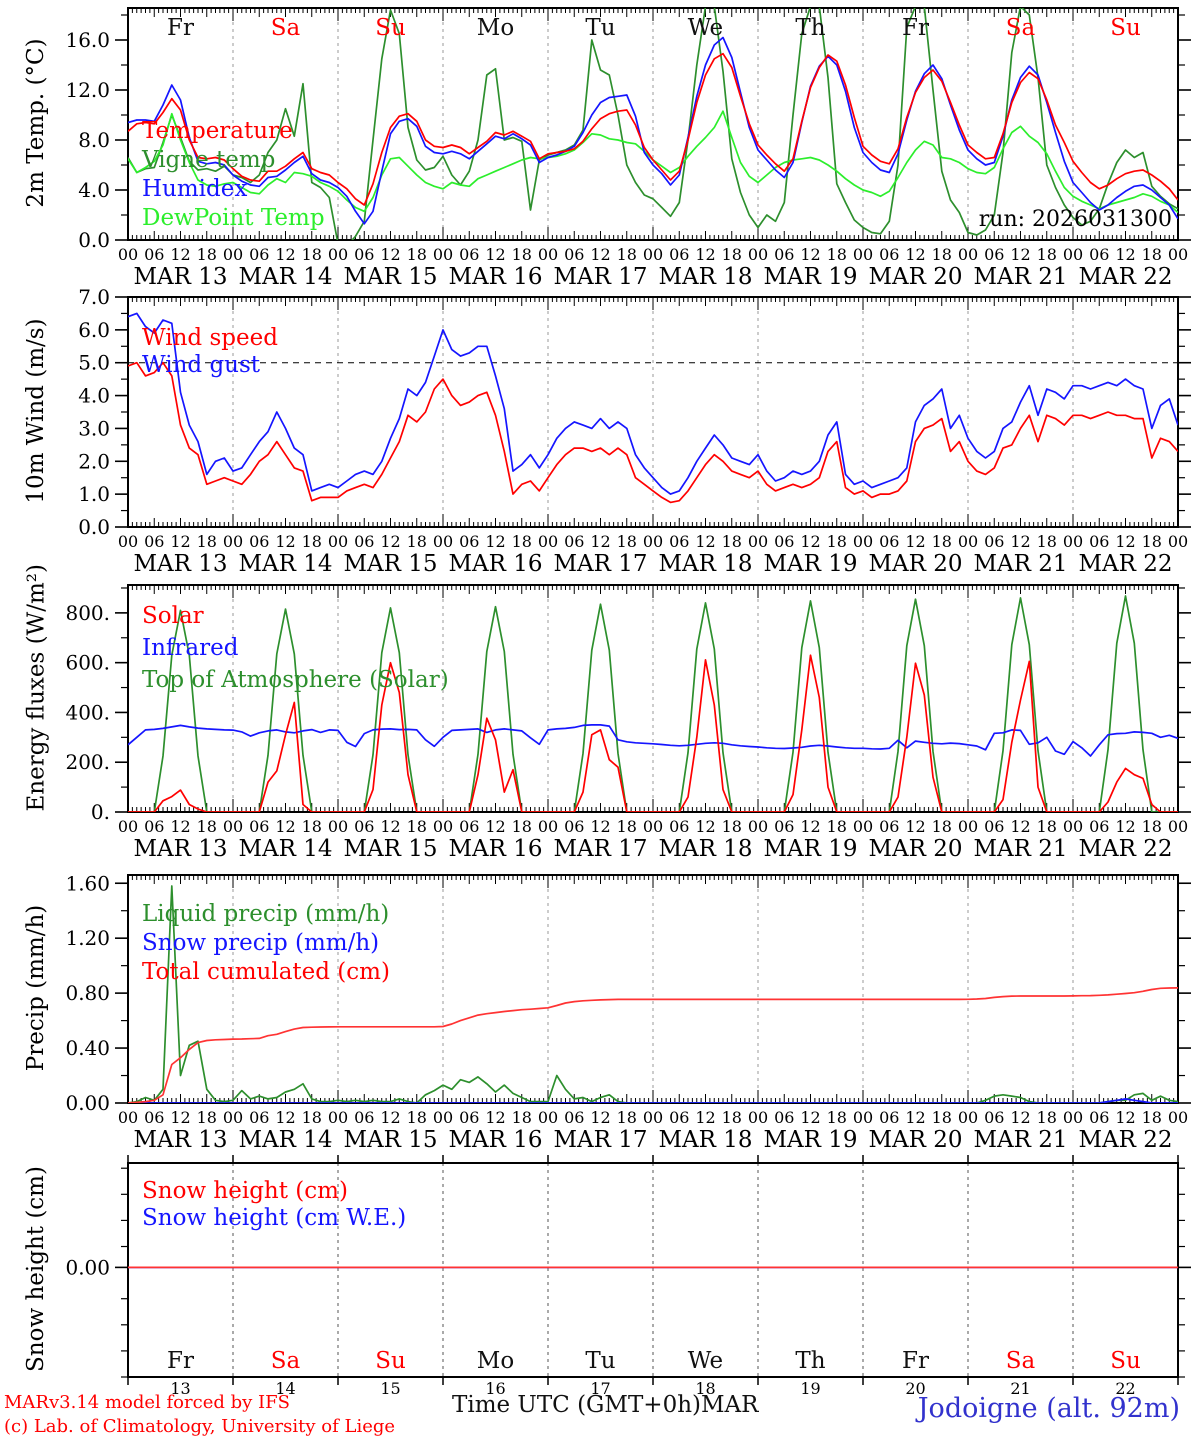 Image resolution: width=1194 pixels, height=1440 pixels. What do you see at coordinates (147, 1402) in the screenshot?
I see `model-credit-line1: MARv3.14 model forced by IFS` at bounding box center [147, 1402].